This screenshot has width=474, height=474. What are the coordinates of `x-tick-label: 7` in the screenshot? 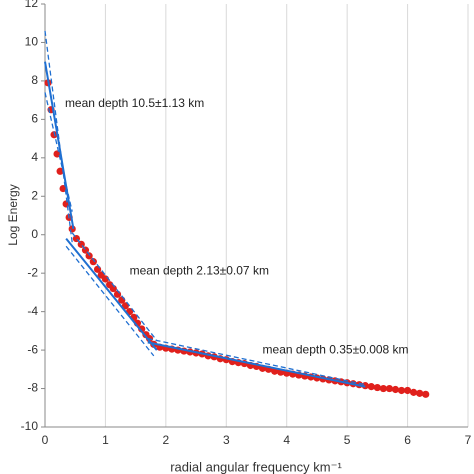 It's located at (468, 440).